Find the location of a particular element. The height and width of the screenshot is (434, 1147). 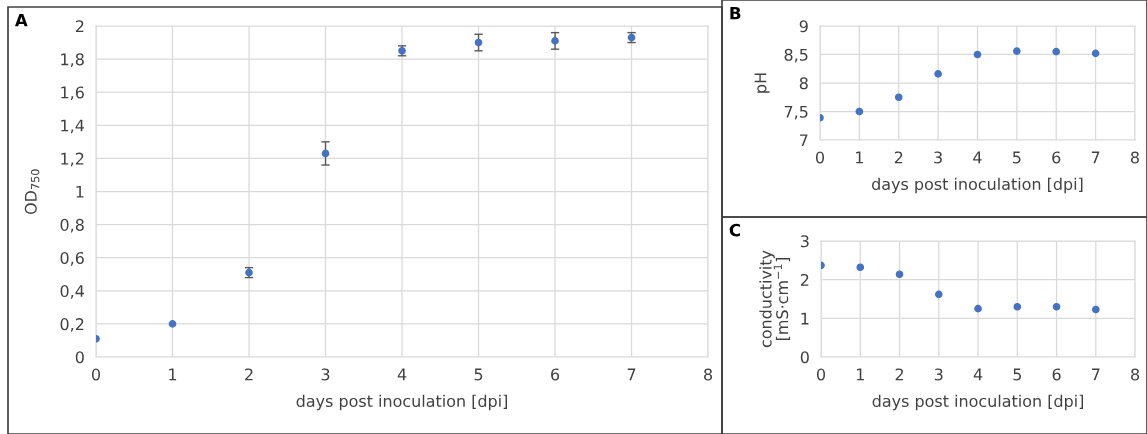

y-tick-label: 8 is located at coordinates (803, 83).